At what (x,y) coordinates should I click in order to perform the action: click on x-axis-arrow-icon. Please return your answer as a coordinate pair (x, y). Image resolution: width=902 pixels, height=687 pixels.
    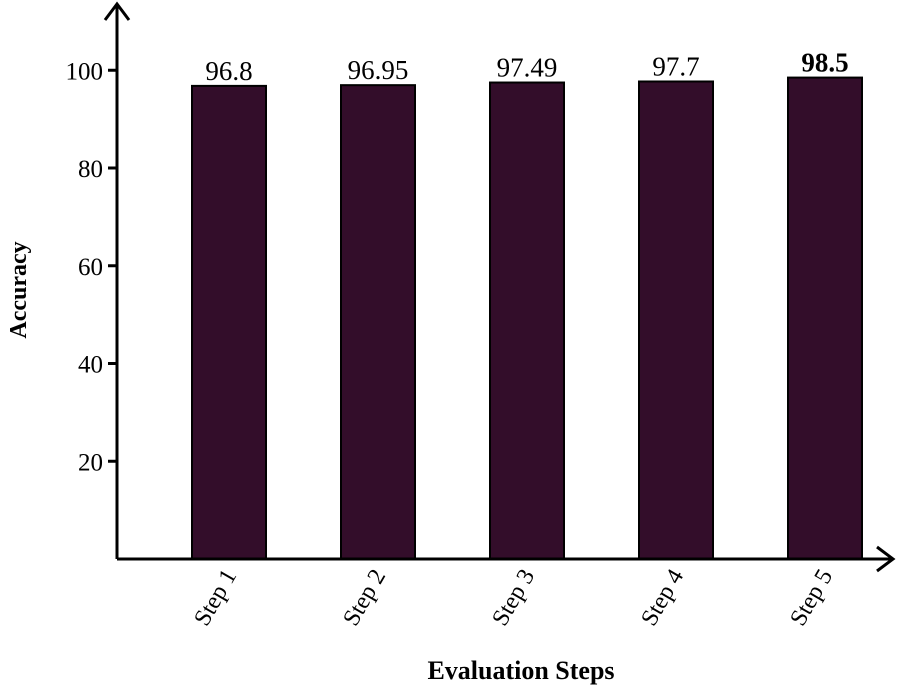
    Looking at the image, I should click on (886, 559).